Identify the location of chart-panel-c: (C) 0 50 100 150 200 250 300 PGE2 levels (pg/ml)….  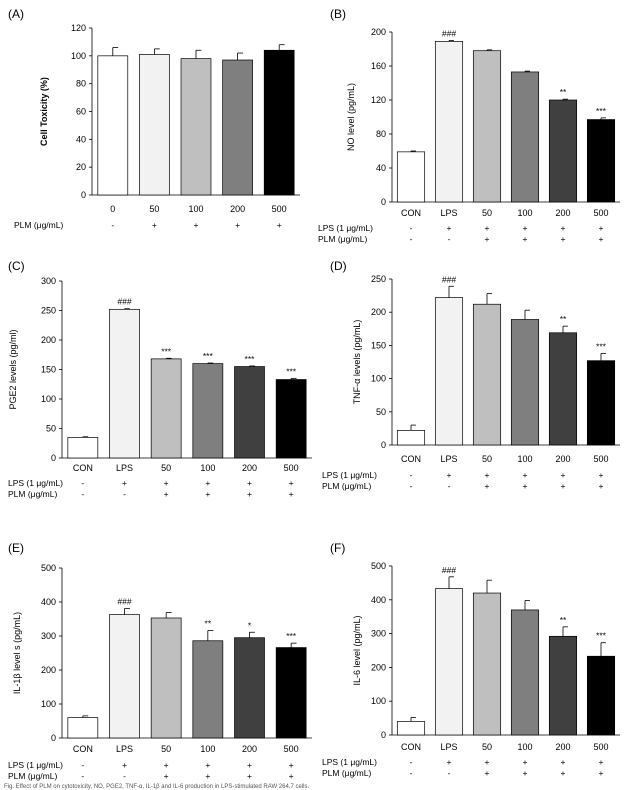
(160, 379).